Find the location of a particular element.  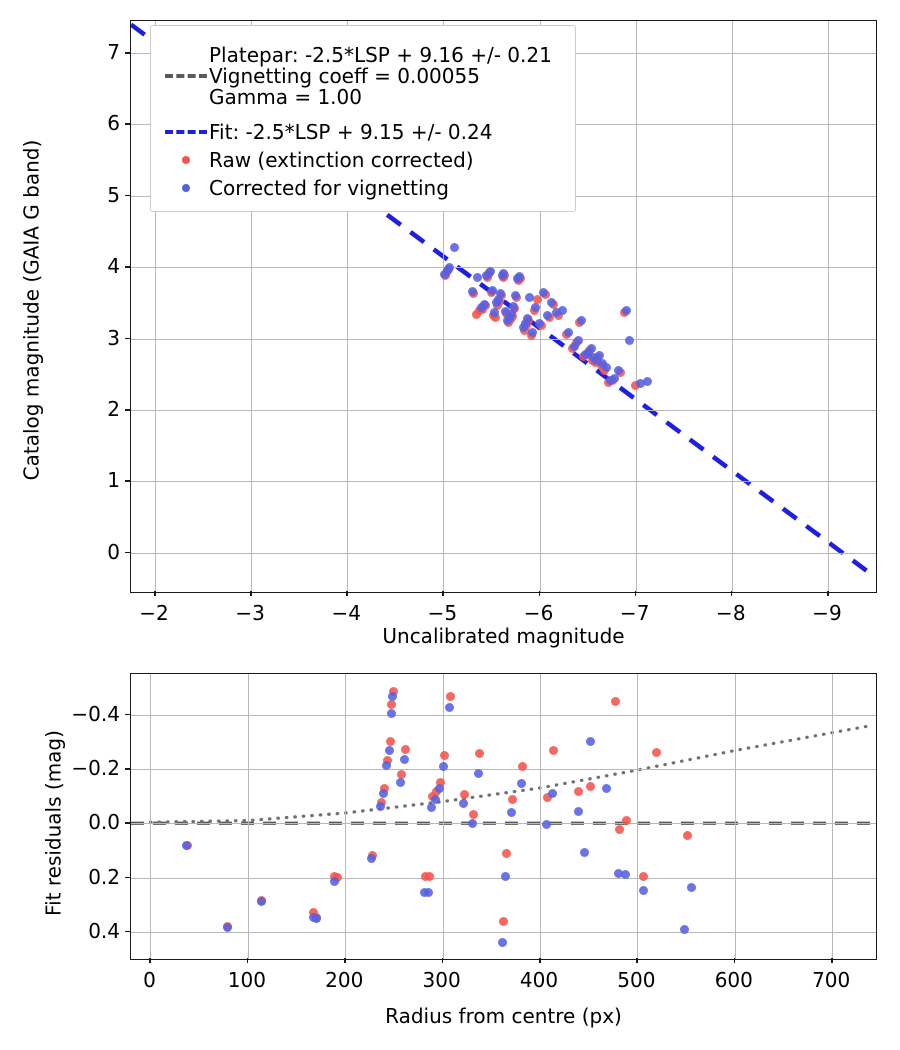

residuals-yaxis-label: Fit residuals (mag) is located at coordinates (53, 823).